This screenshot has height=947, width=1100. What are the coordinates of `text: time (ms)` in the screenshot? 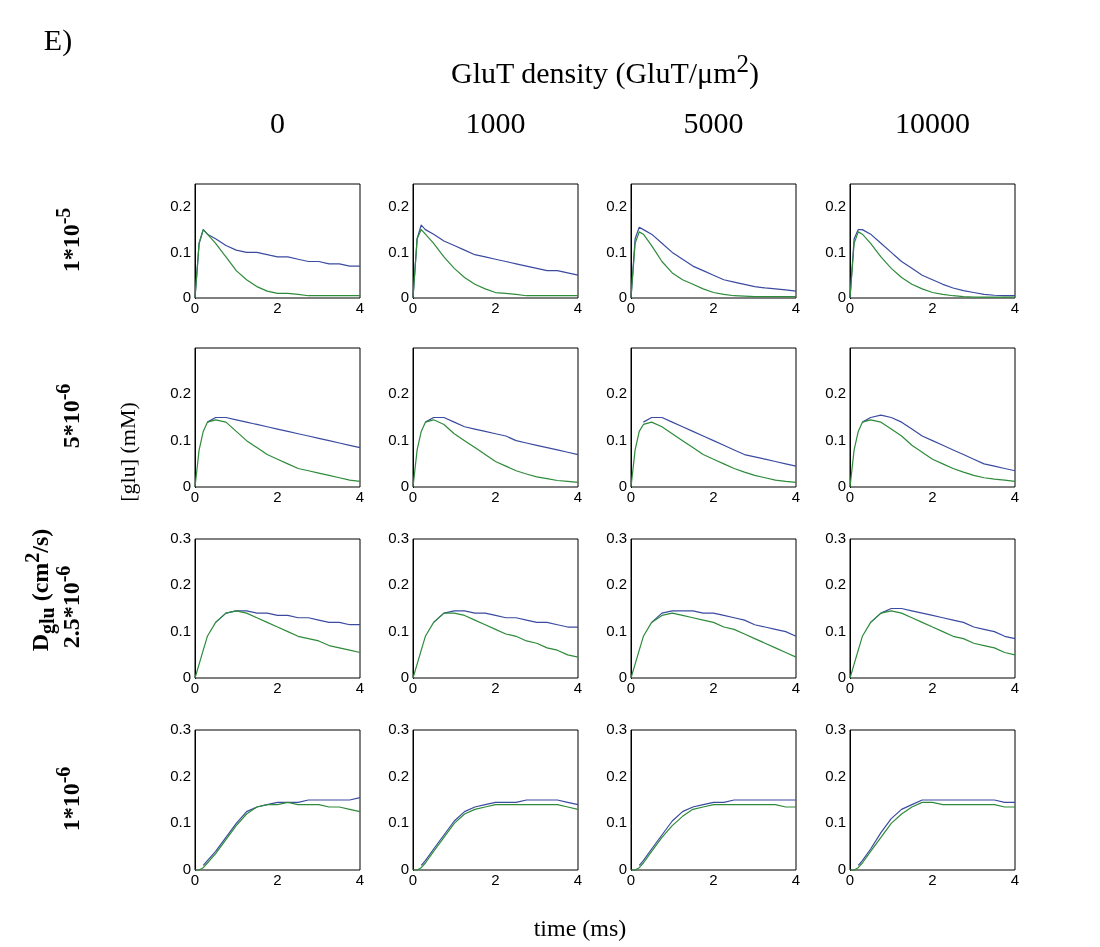 It's located at (580, 928).